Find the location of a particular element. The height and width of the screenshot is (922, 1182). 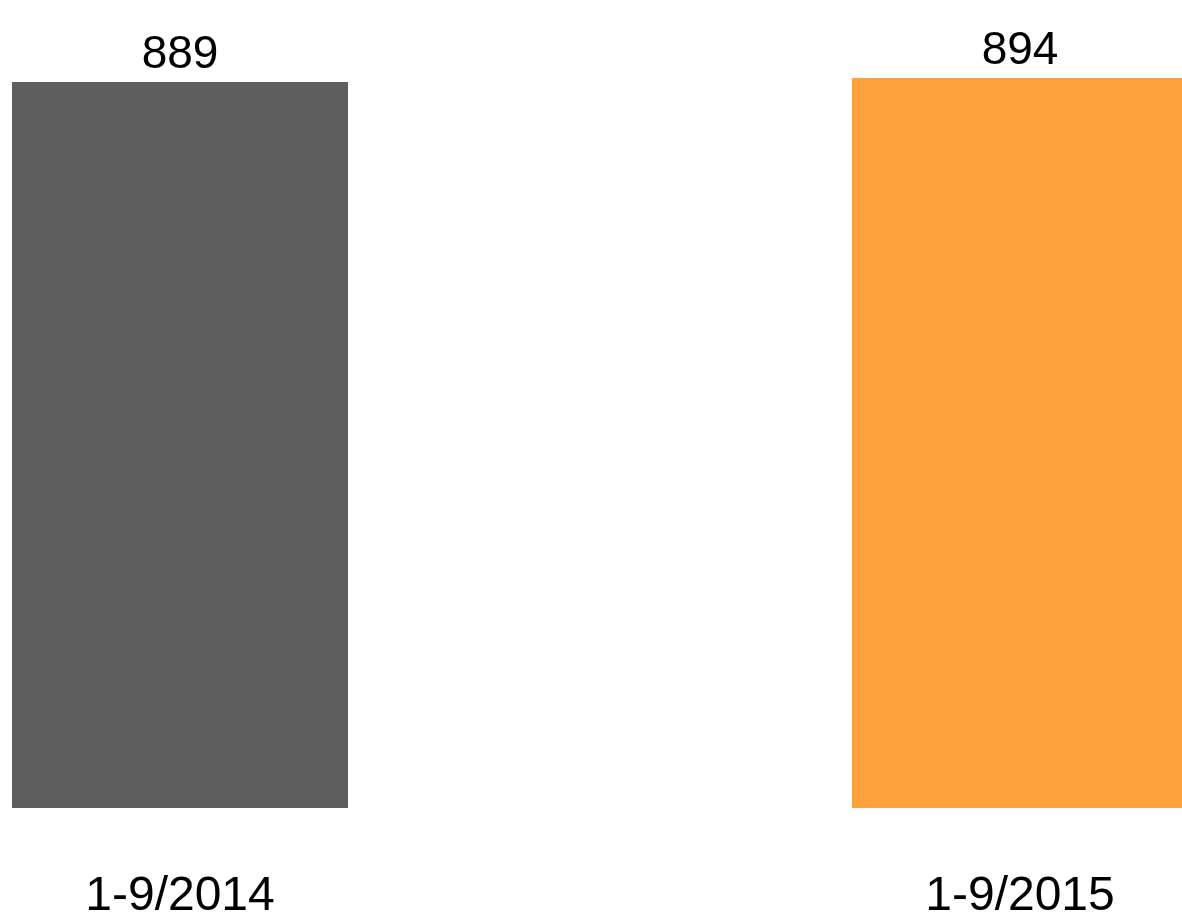

x-tick-label: 1-9/2015 is located at coordinates (1020, 894).